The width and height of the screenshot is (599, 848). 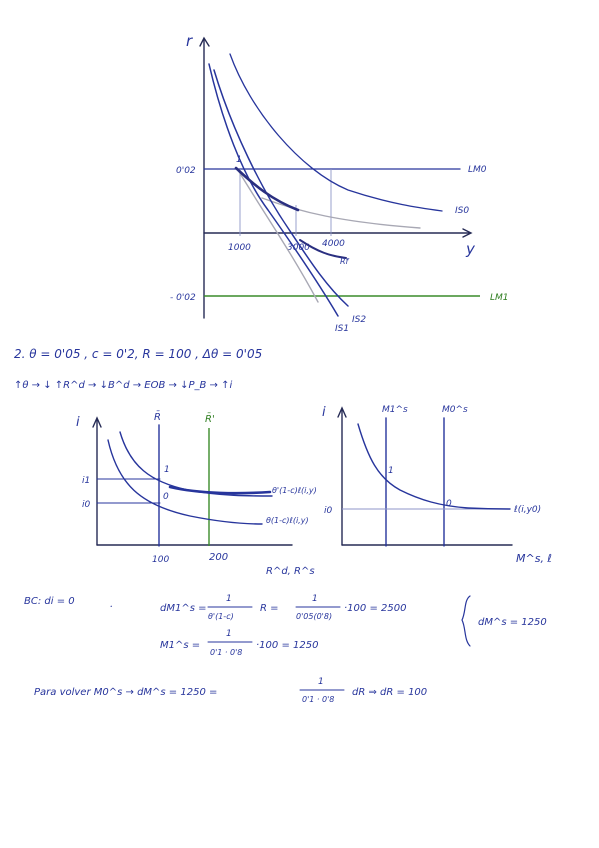 What do you see at coordinates (49, 601) in the screenshot?
I see `bc-label: BC: di = 0` at bounding box center [49, 601].